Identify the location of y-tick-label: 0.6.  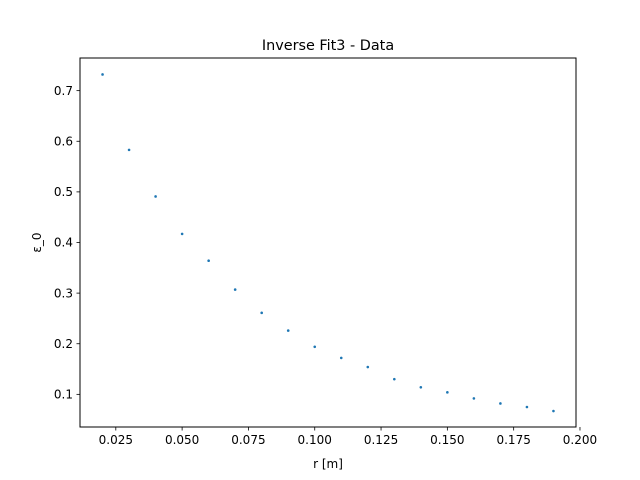
(63, 141).